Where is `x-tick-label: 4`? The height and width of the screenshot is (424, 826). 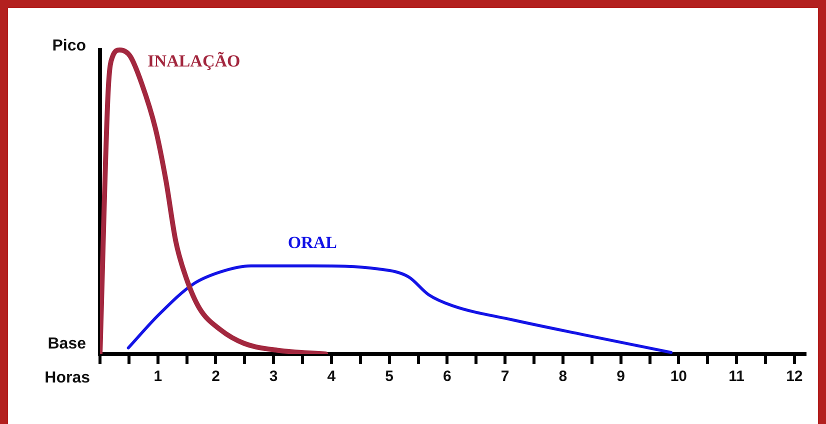
x-tick-label: 4 is located at coordinates (331, 377).